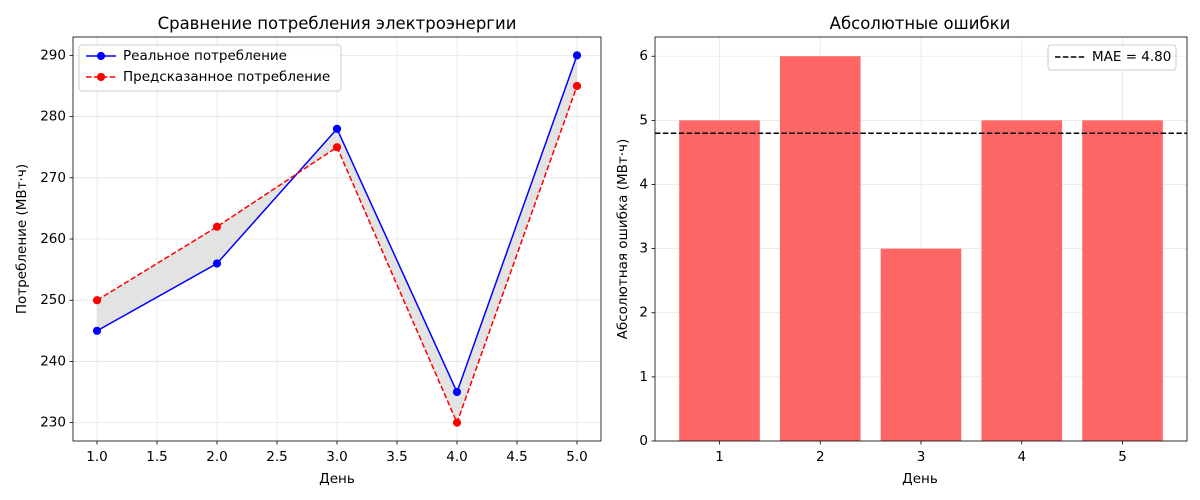 This screenshot has height=500, width=1200. Describe the element at coordinates (643, 184) in the screenshot. I see `y-tick-label: 4` at that location.